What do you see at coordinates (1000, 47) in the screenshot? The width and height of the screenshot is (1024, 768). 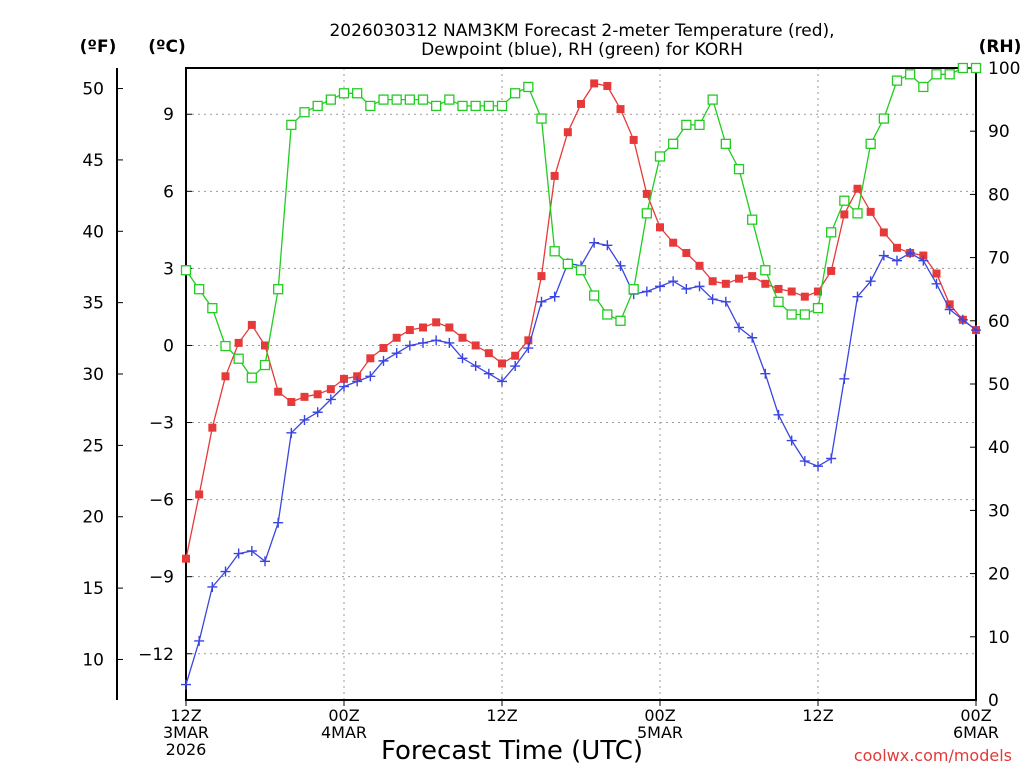 I see `rh-unit-label: (RH)` at bounding box center [1000, 47].